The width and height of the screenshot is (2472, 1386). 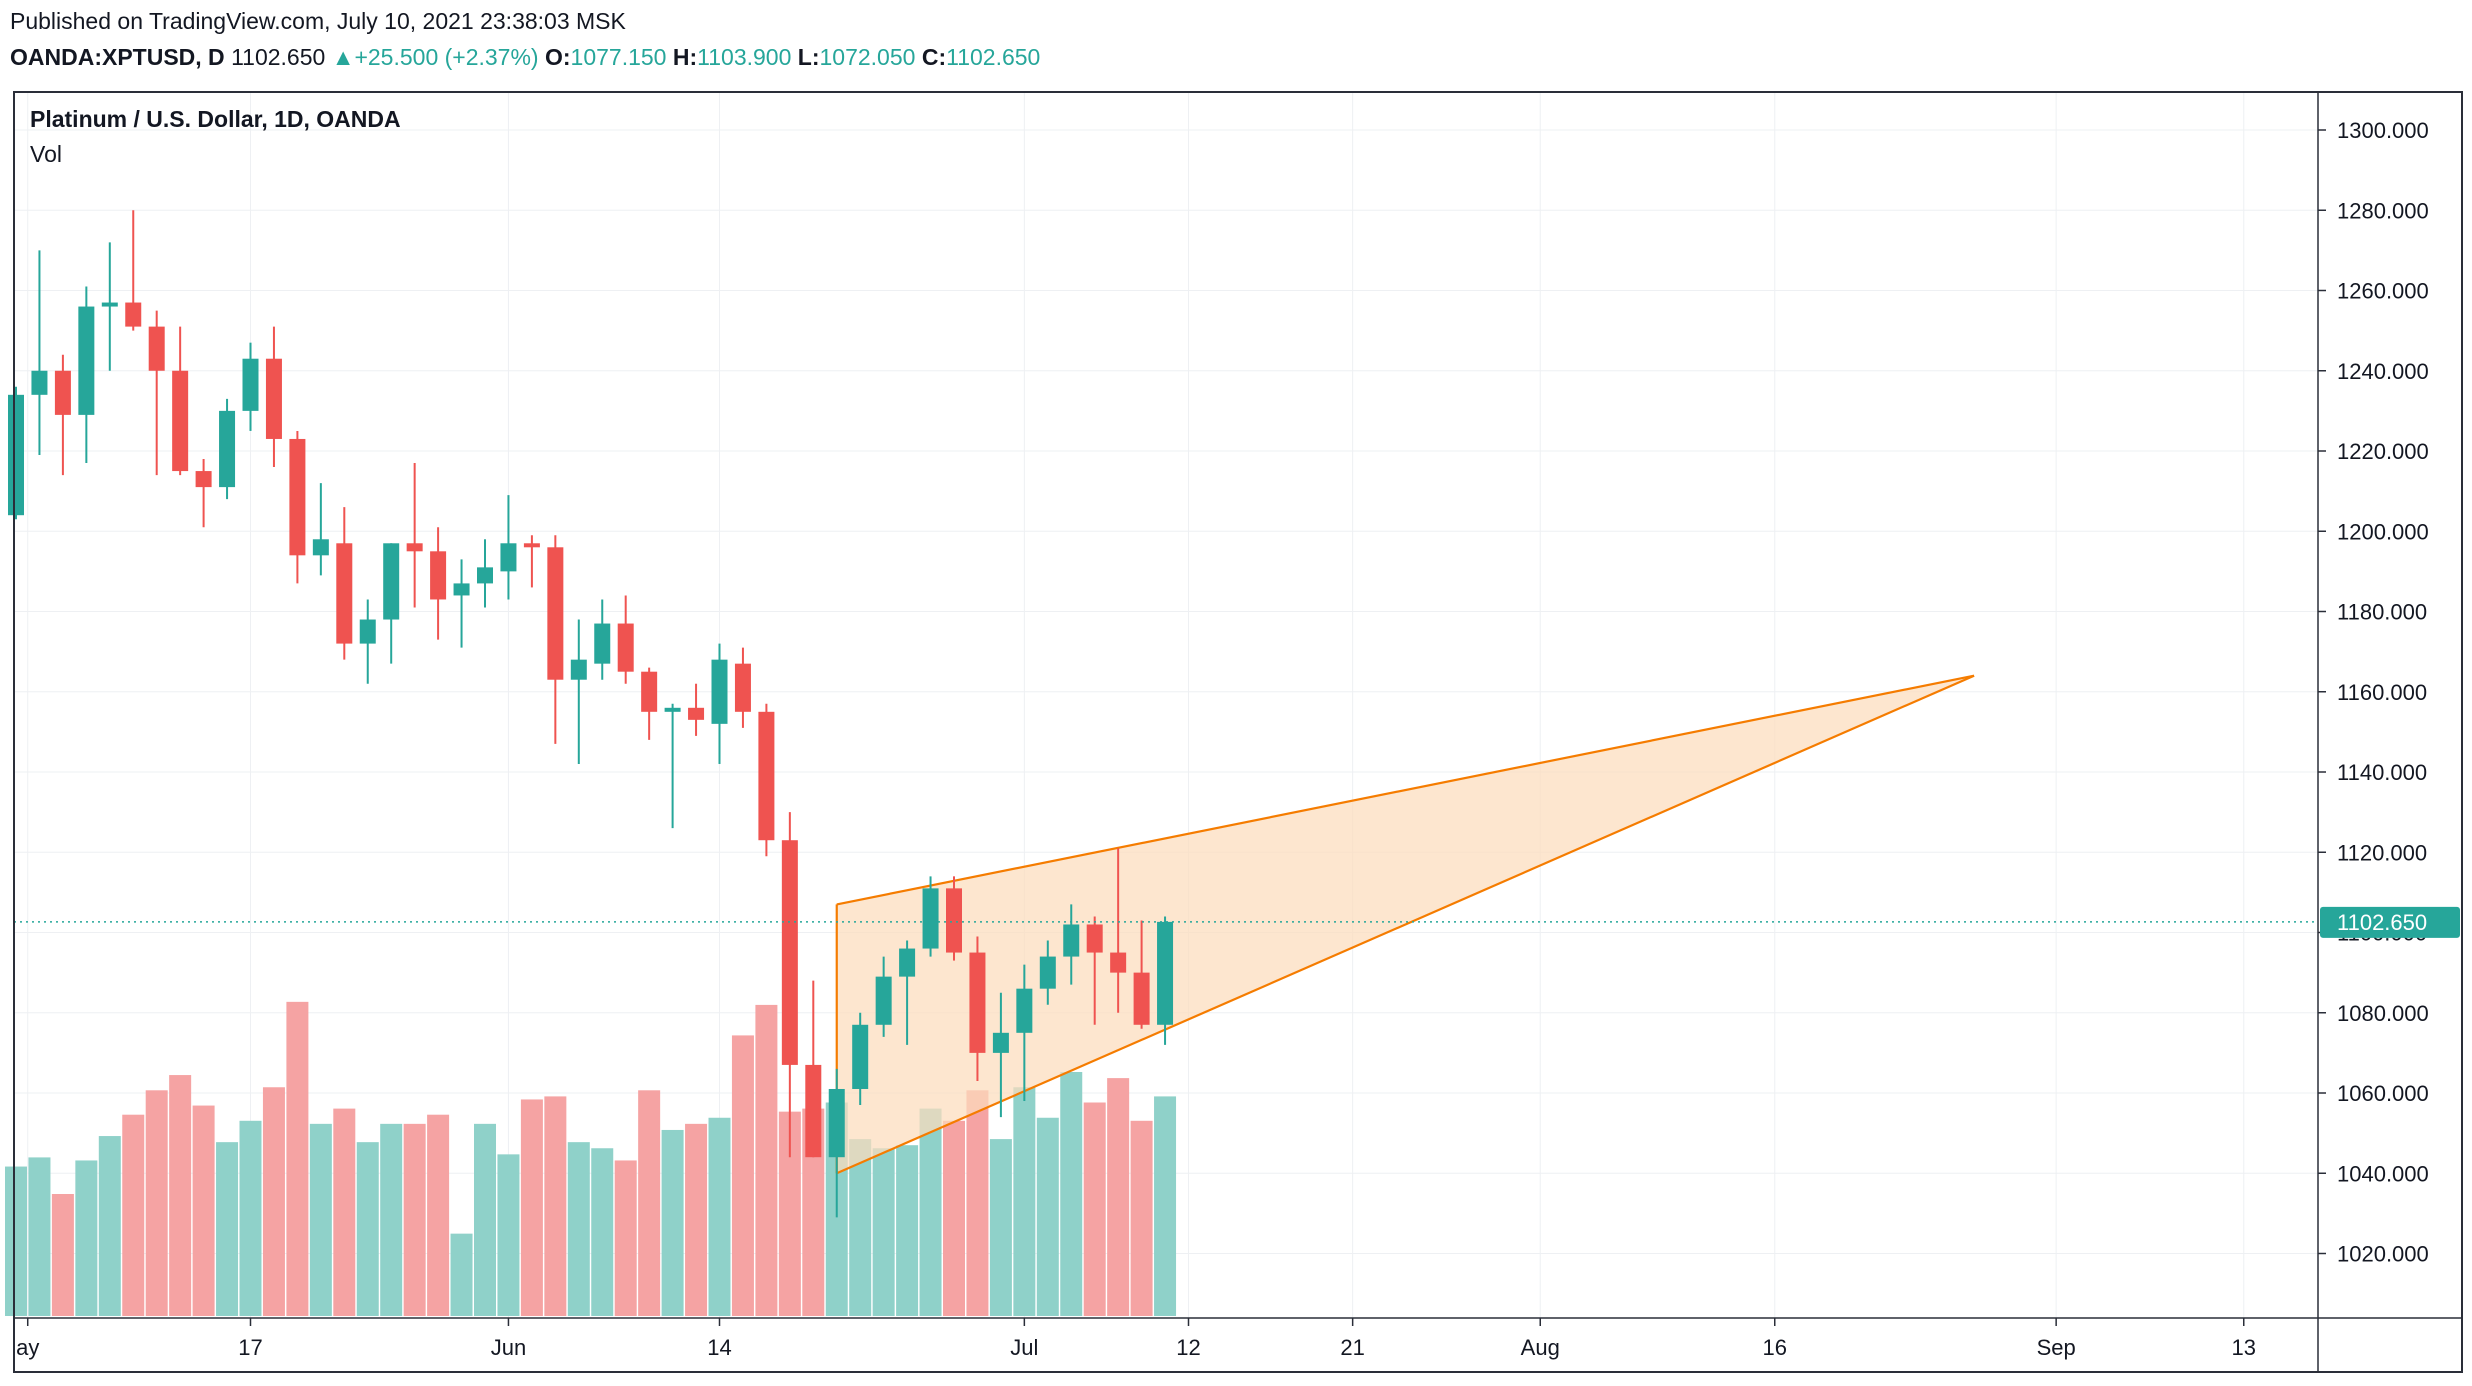 What do you see at coordinates (2383, 1254) in the screenshot?
I see `price-tick-label: 1020.000` at bounding box center [2383, 1254].